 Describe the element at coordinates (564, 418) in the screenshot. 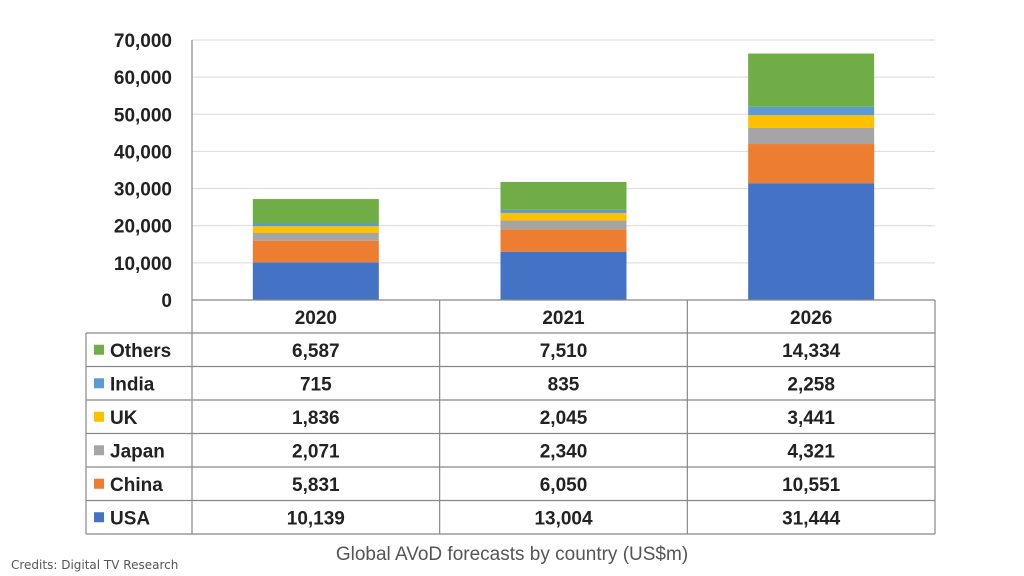

I see `data-label: 2,045` at that location.